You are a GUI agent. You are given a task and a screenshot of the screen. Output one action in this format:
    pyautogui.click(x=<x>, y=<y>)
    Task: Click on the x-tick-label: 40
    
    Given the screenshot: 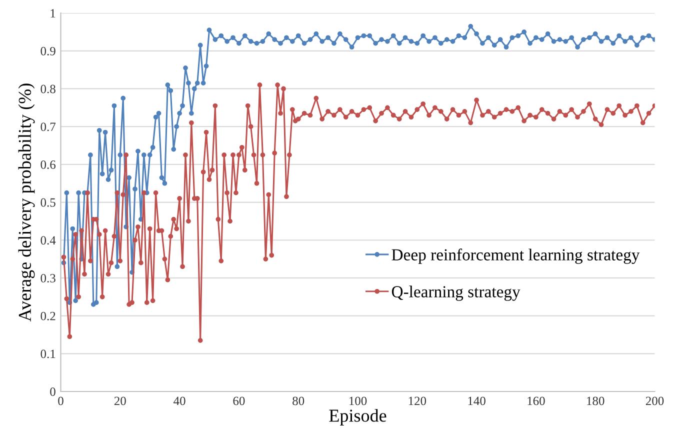 What is the action you would take?
    pyautogui.click(x=180, y=401)
    